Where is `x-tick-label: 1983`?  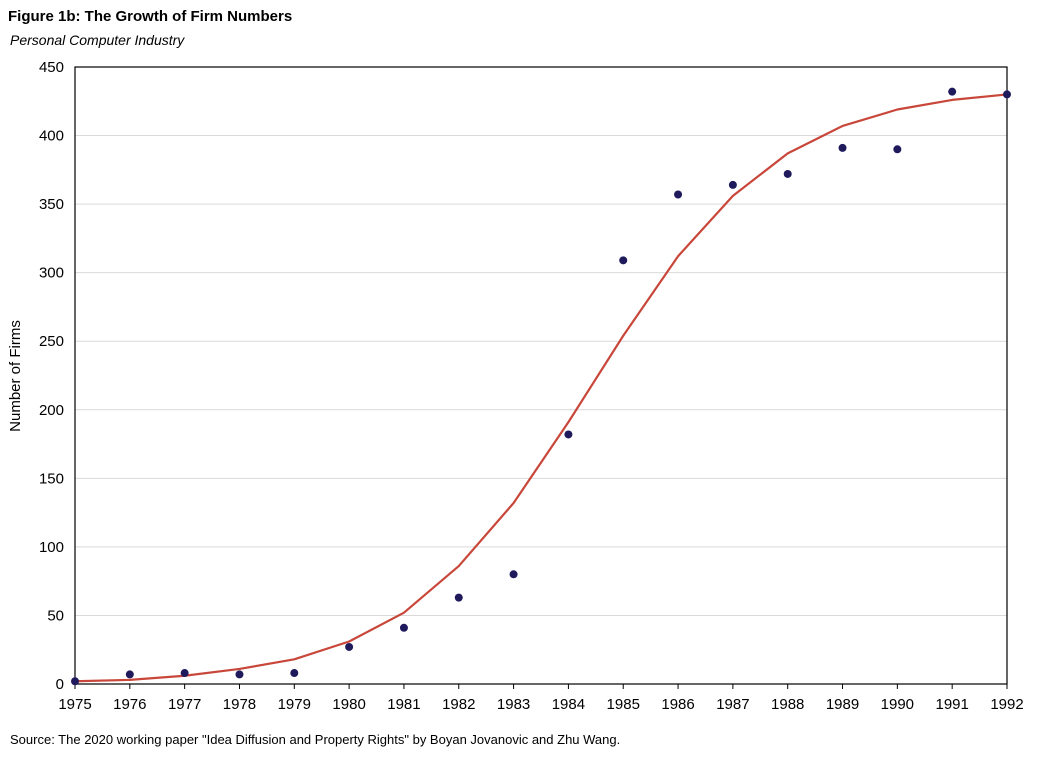 x-tick-label: 1983 is located at coordinates (513, 704).